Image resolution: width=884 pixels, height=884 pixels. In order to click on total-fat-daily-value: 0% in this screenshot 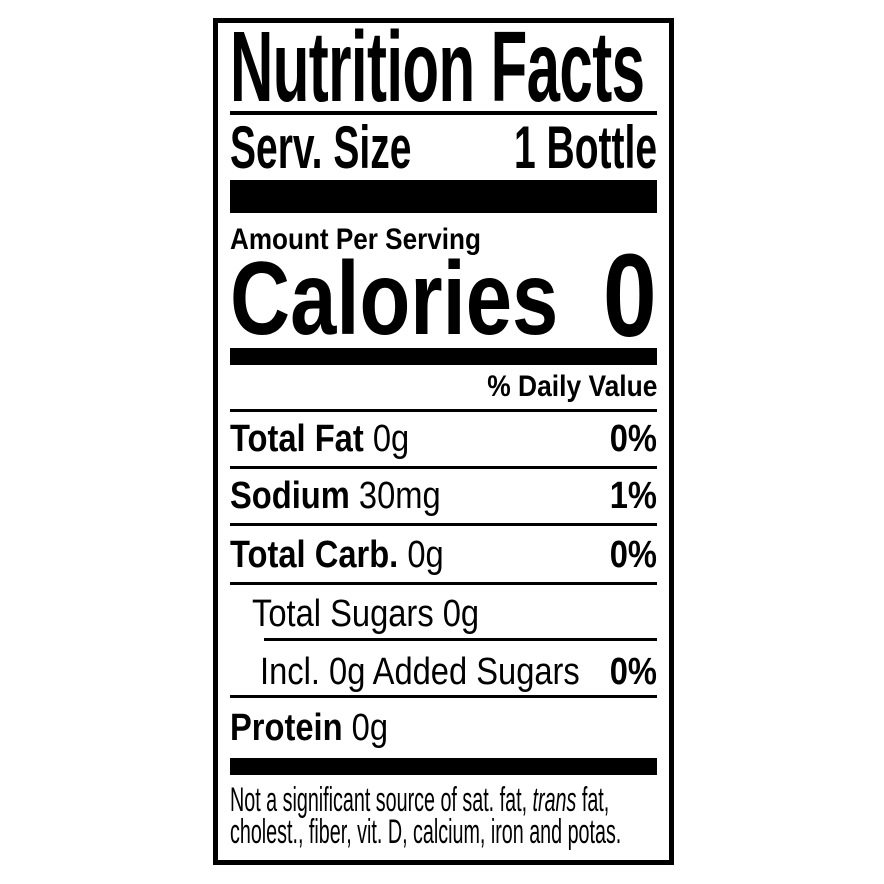, I will do `click(633, 439)`.